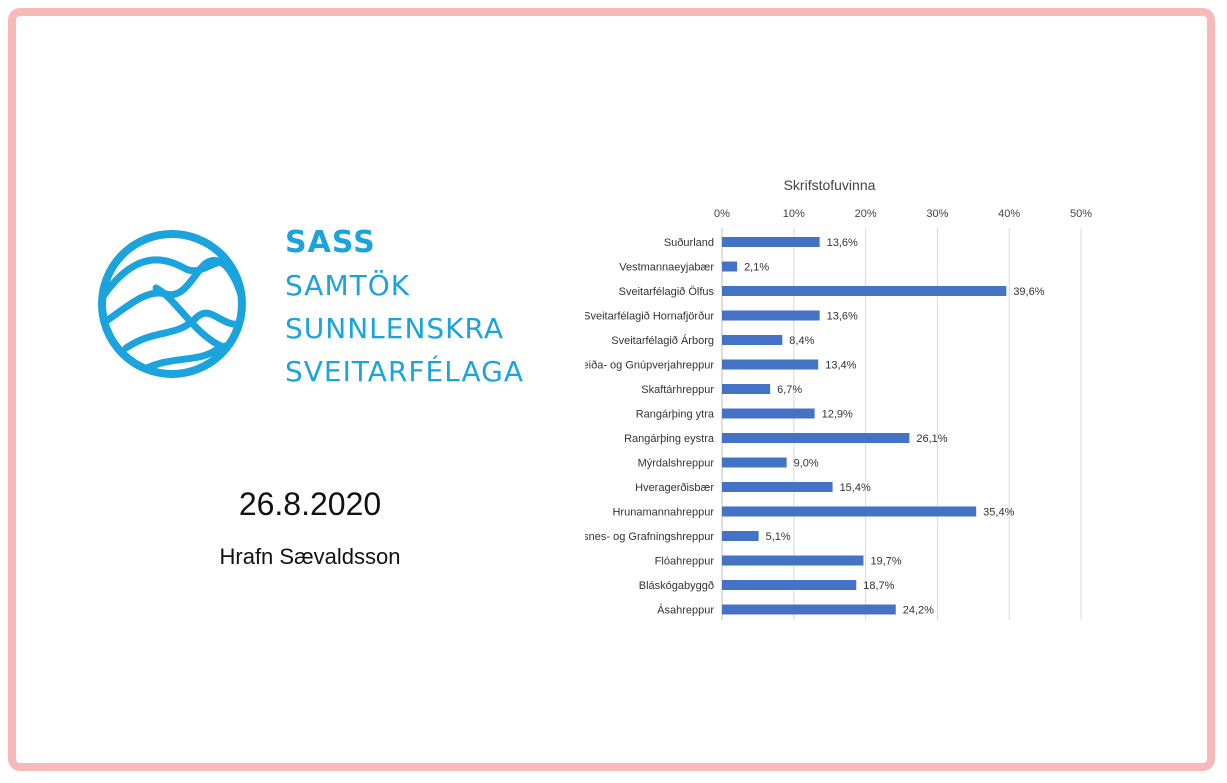 The width and height of the screenshot is (1227, 783). I want to click on logo-text-line-1: SAMTÖK, so click(348, 285).